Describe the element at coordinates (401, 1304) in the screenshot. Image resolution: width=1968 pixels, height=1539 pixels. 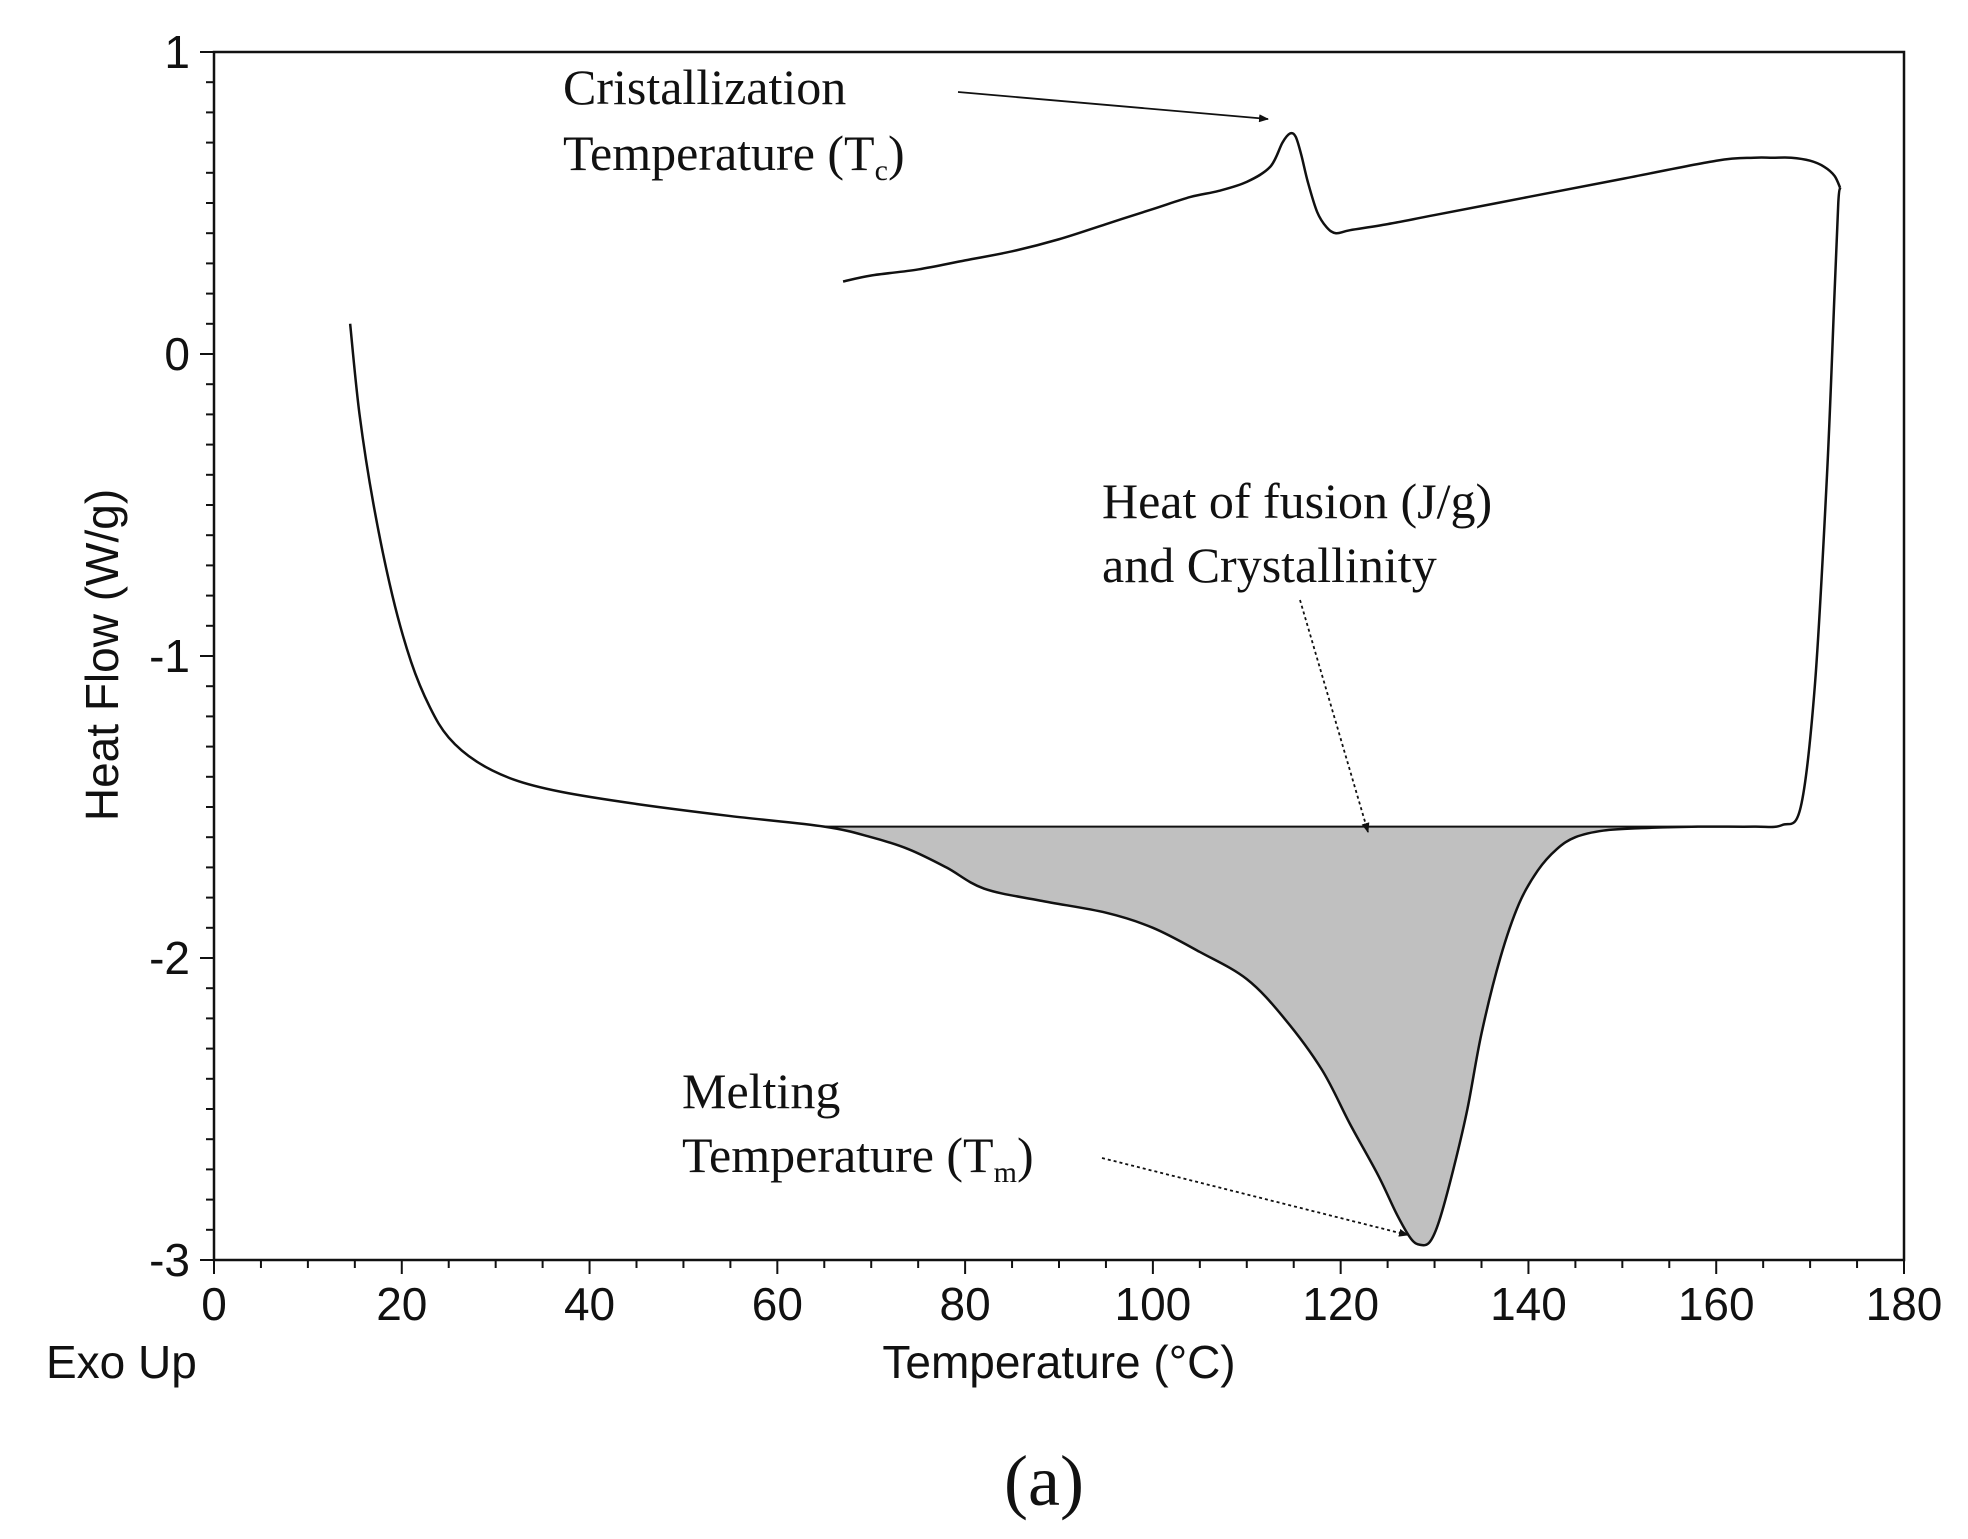
I see `x-tick-label: 20` at that location.